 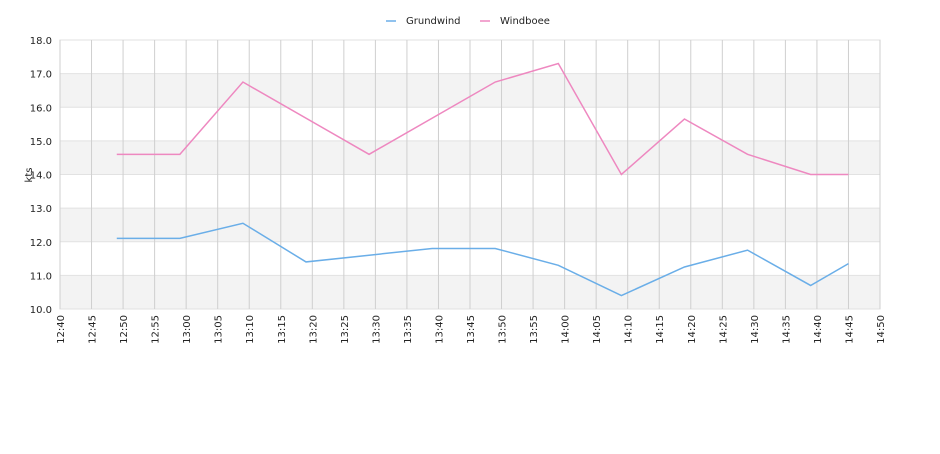 What do you see at coordinates (41, 310) in the screenshot?
I see `y-tick-label: 10.0` at bounding box center [41, 310].